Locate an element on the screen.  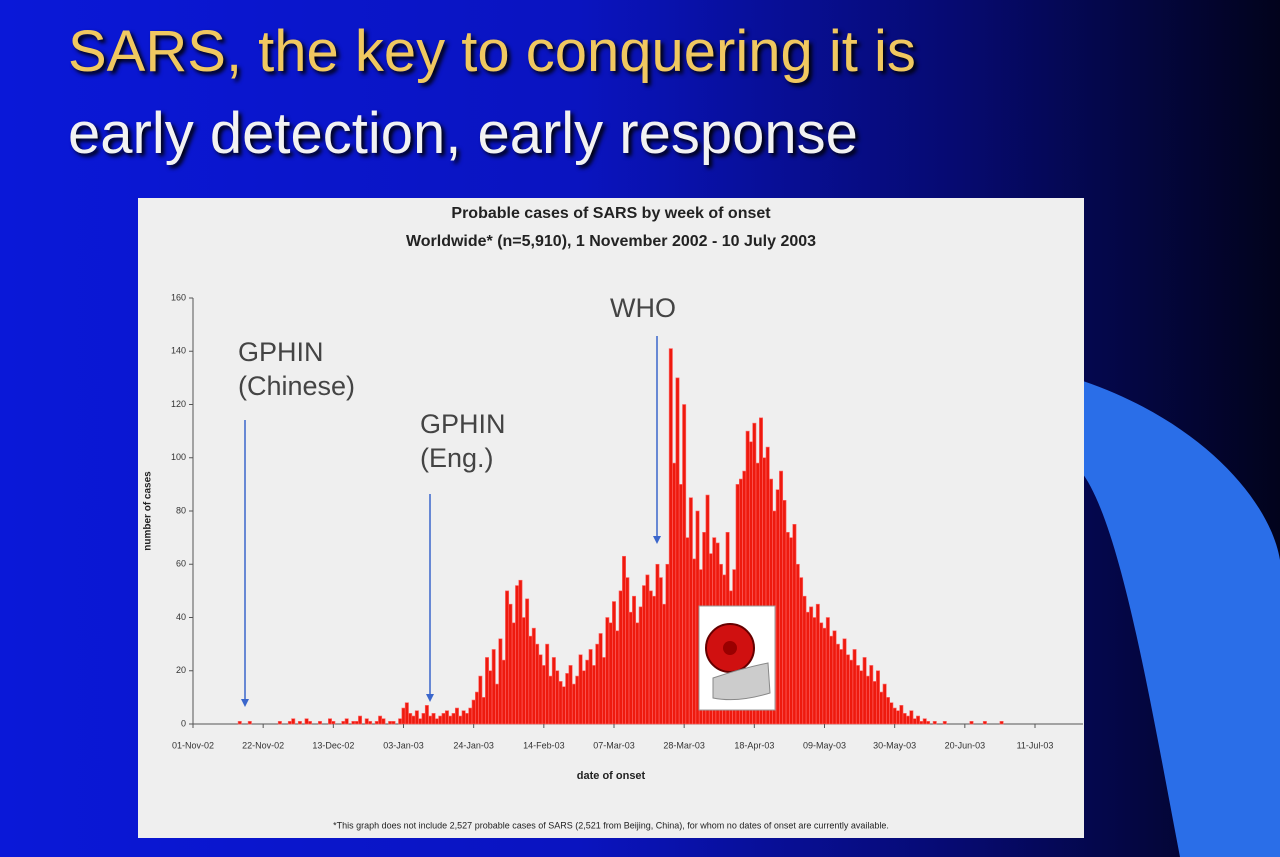
y-tick-label: 100 is located at coordinates (178, 457).